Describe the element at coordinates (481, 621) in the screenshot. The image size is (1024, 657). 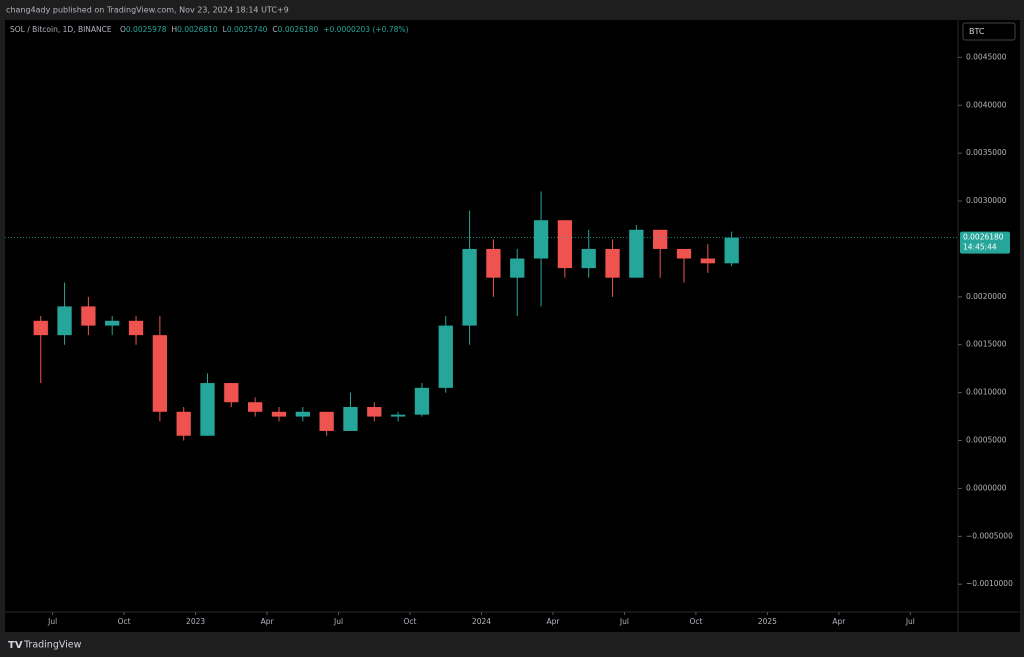
I see `x-tick-label: 2024` at that location.